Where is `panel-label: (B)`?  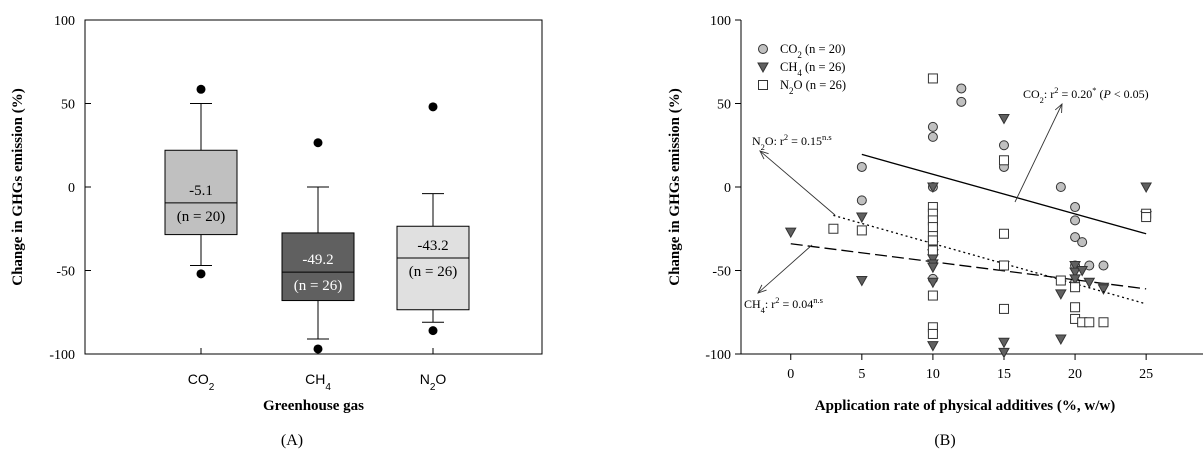
panel-label: (B) is located at coordinates (944, 440).